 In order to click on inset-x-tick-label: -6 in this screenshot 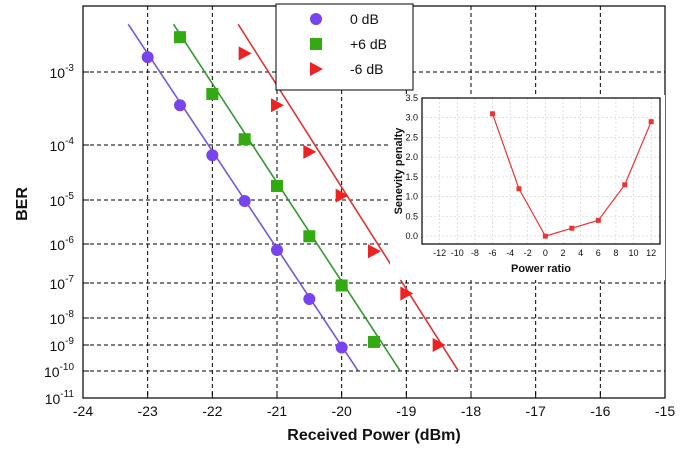, I will do `click(493, 253)`.